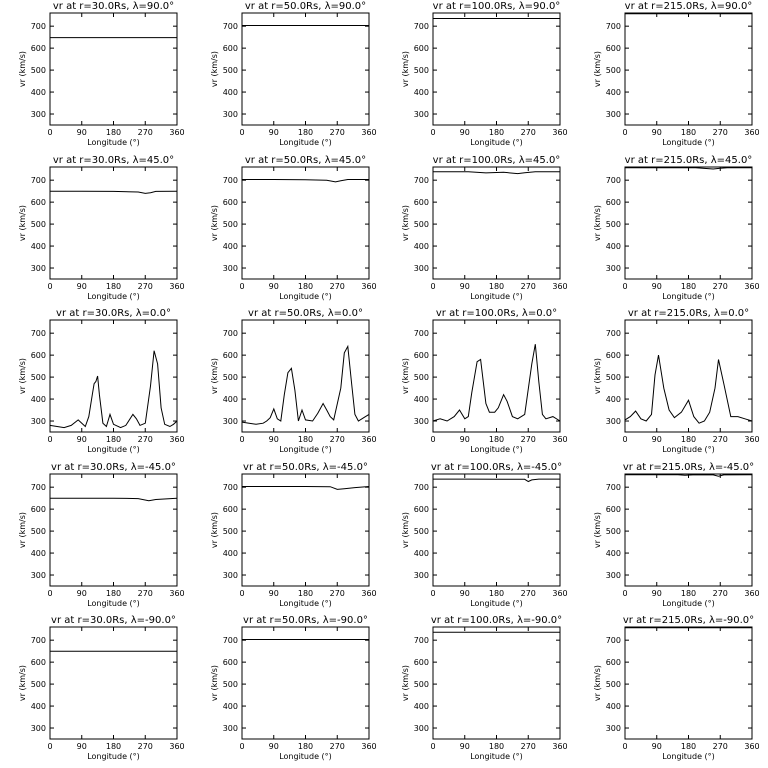 The image size is (768, 768). Describe the element at coordinates (496, 69) in the screenshot. I see `panel-0-2-frame` at that location.